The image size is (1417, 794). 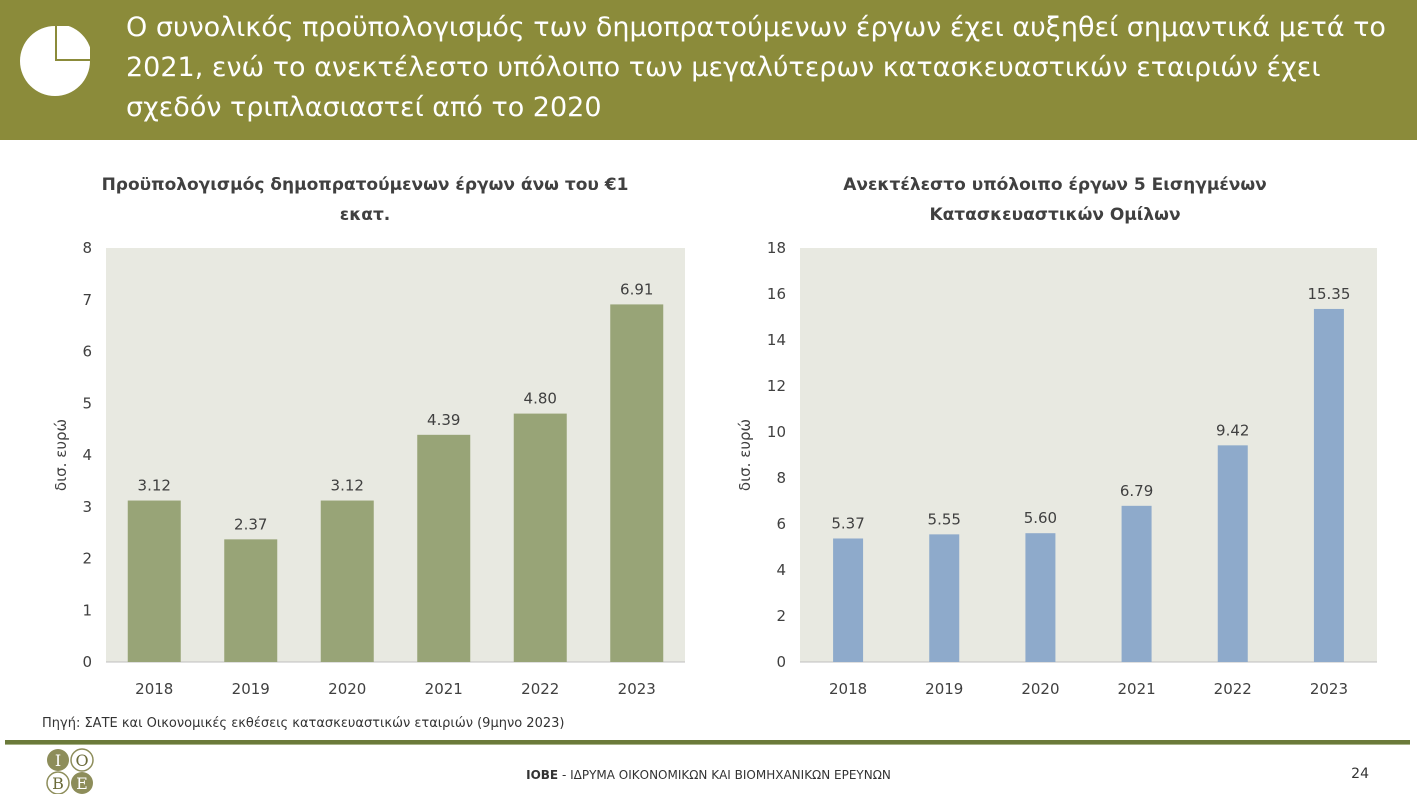 What do you see at coordinates (847, 523) in the screenshot?
I see `chart-2-data-label: 5.37` at bounding box center [847, 523].